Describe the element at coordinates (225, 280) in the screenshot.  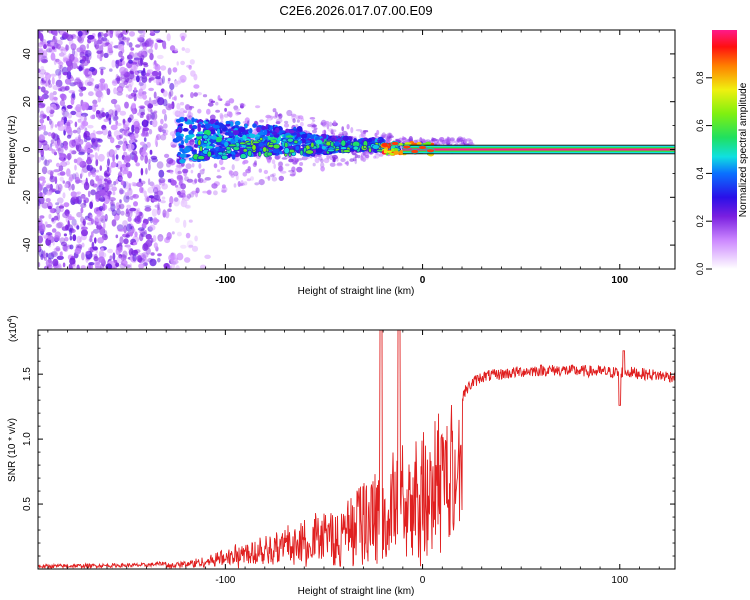
I see `x-tick-label: -100` at that location.